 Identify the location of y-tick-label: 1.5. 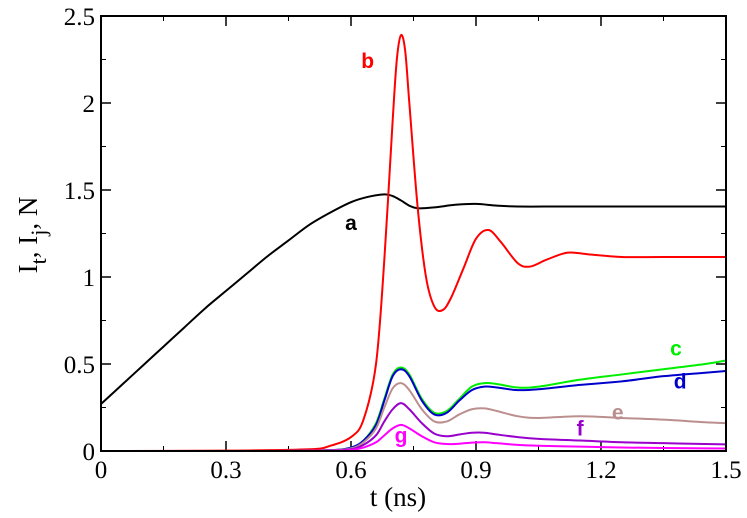
(79, 191).